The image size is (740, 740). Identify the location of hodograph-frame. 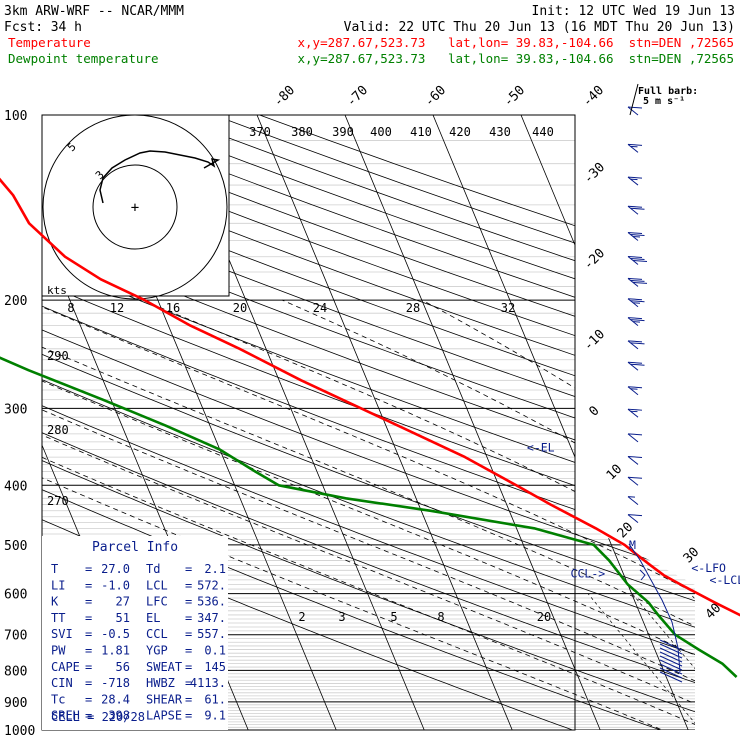
(135, 205).